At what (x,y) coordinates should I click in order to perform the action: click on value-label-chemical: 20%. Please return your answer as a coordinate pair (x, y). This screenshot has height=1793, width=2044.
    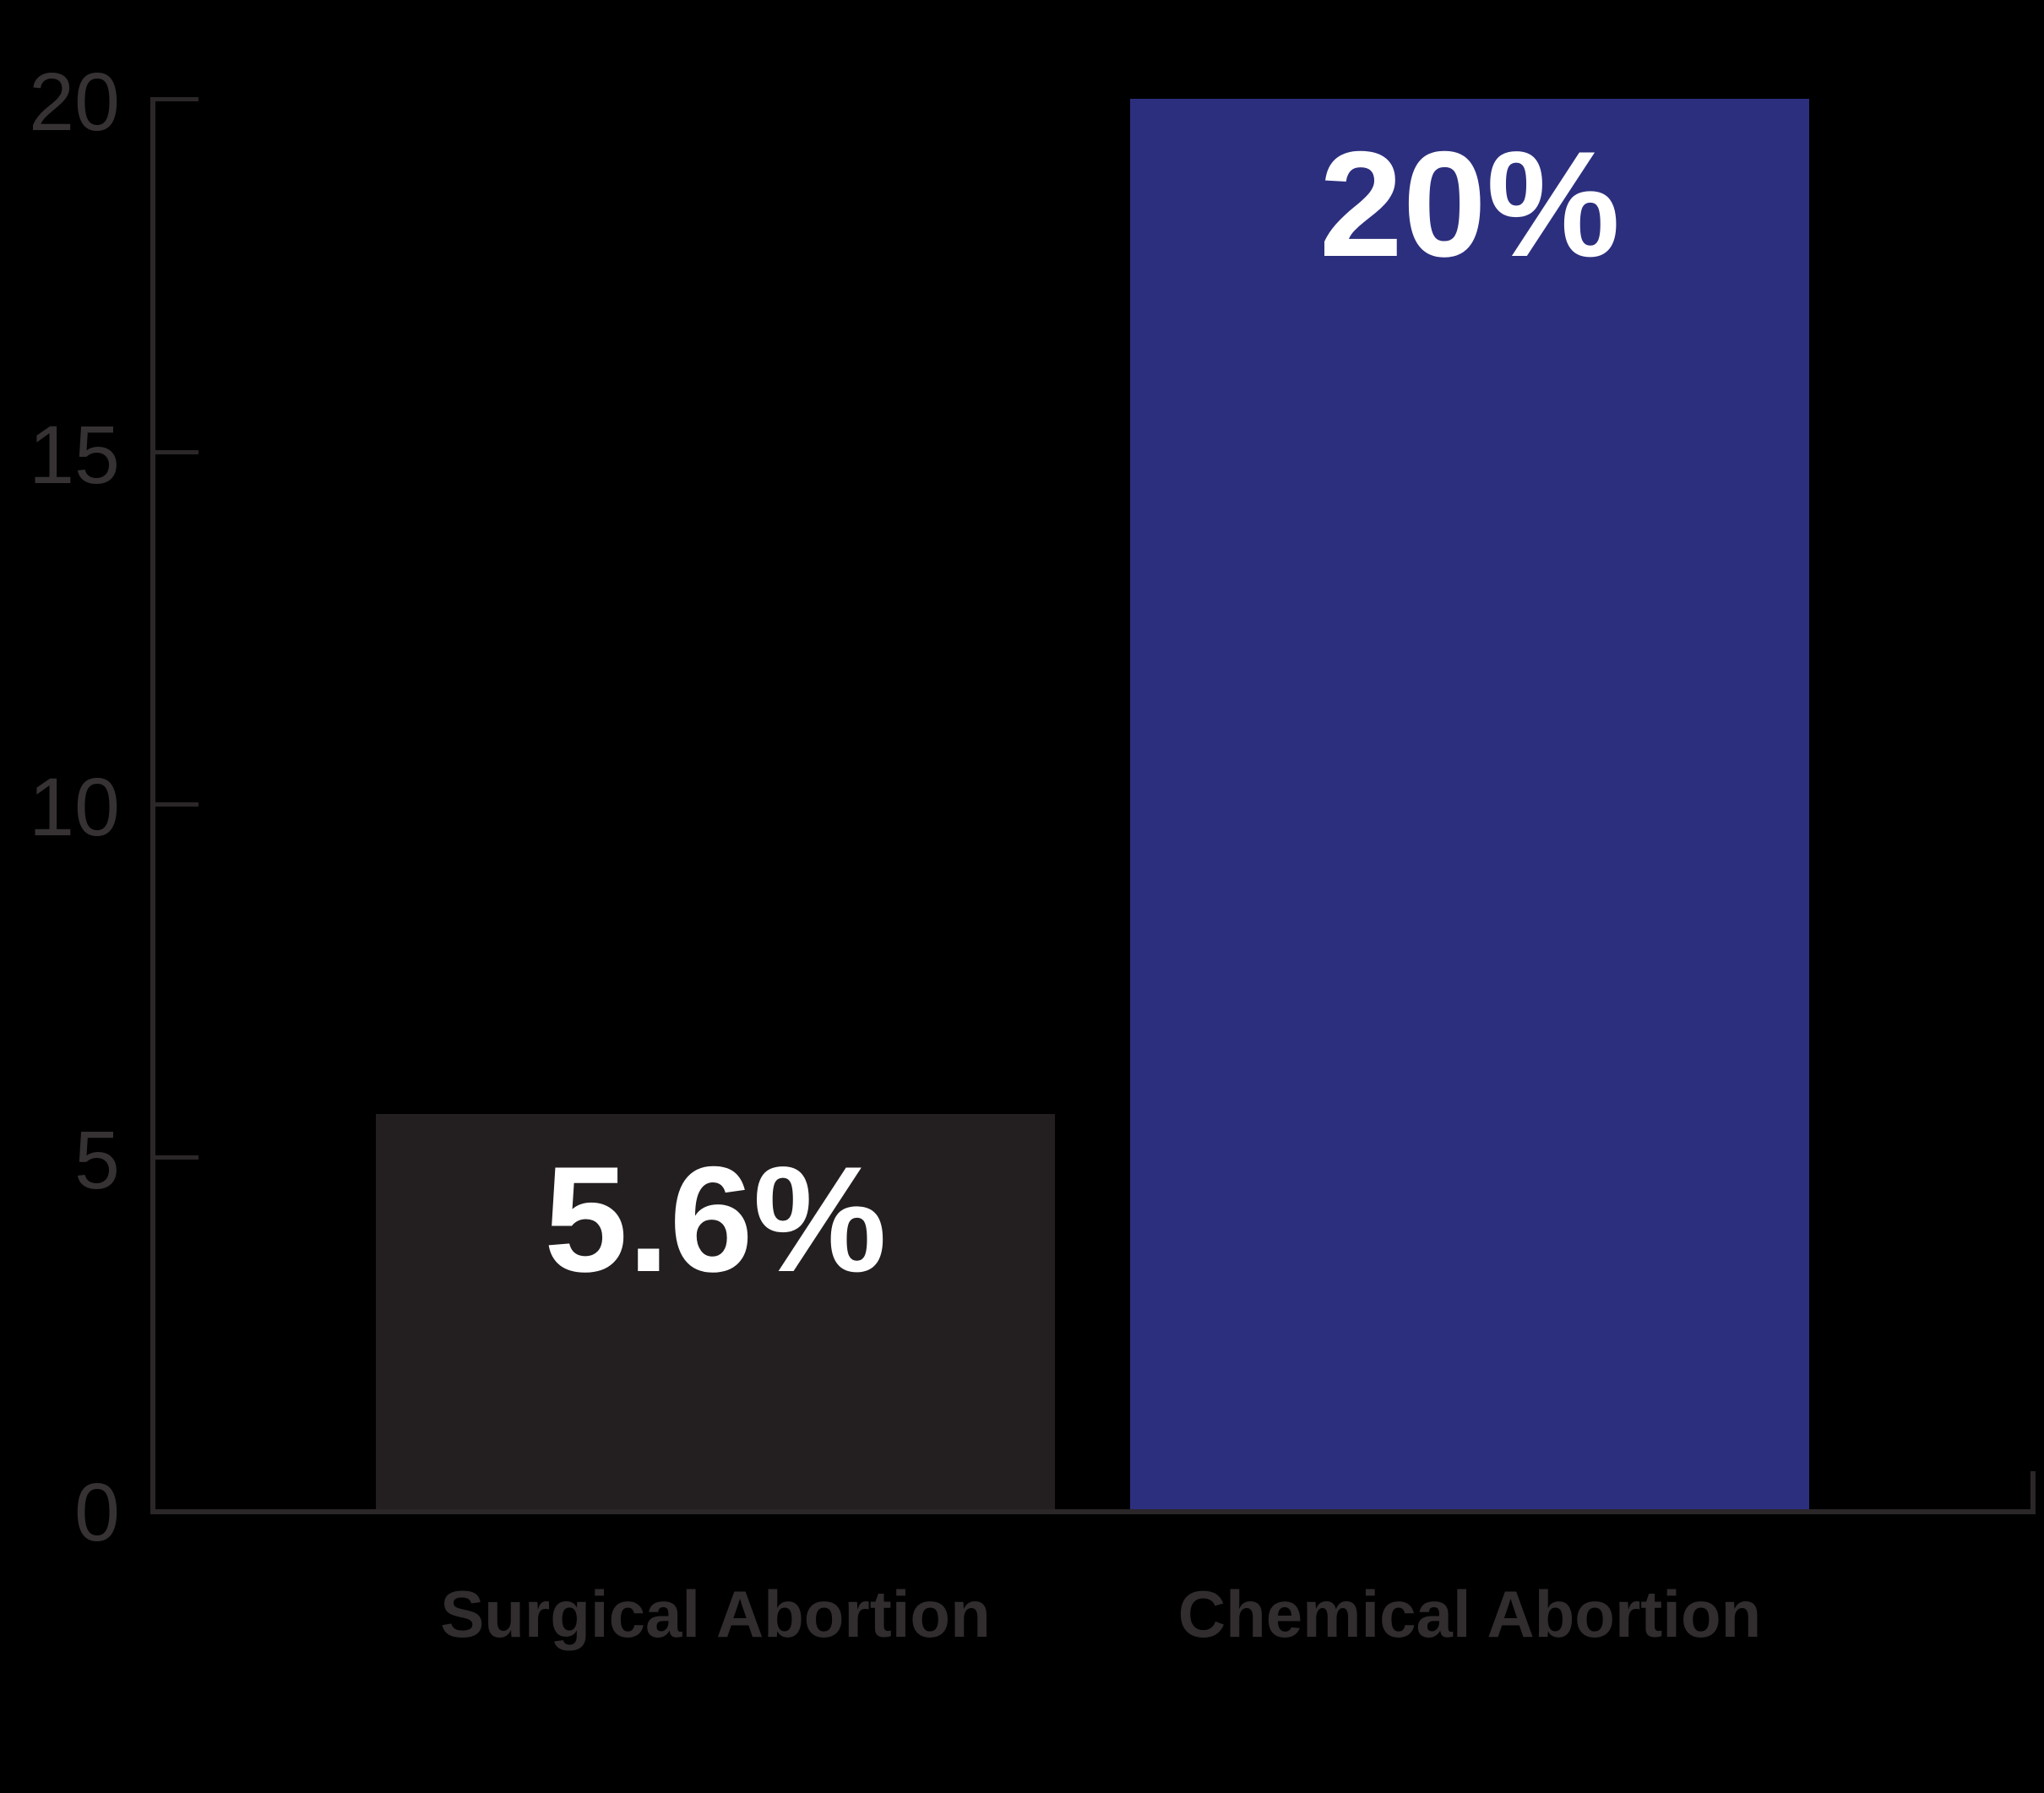
    Looking at the image, I should click on (1470, 204).